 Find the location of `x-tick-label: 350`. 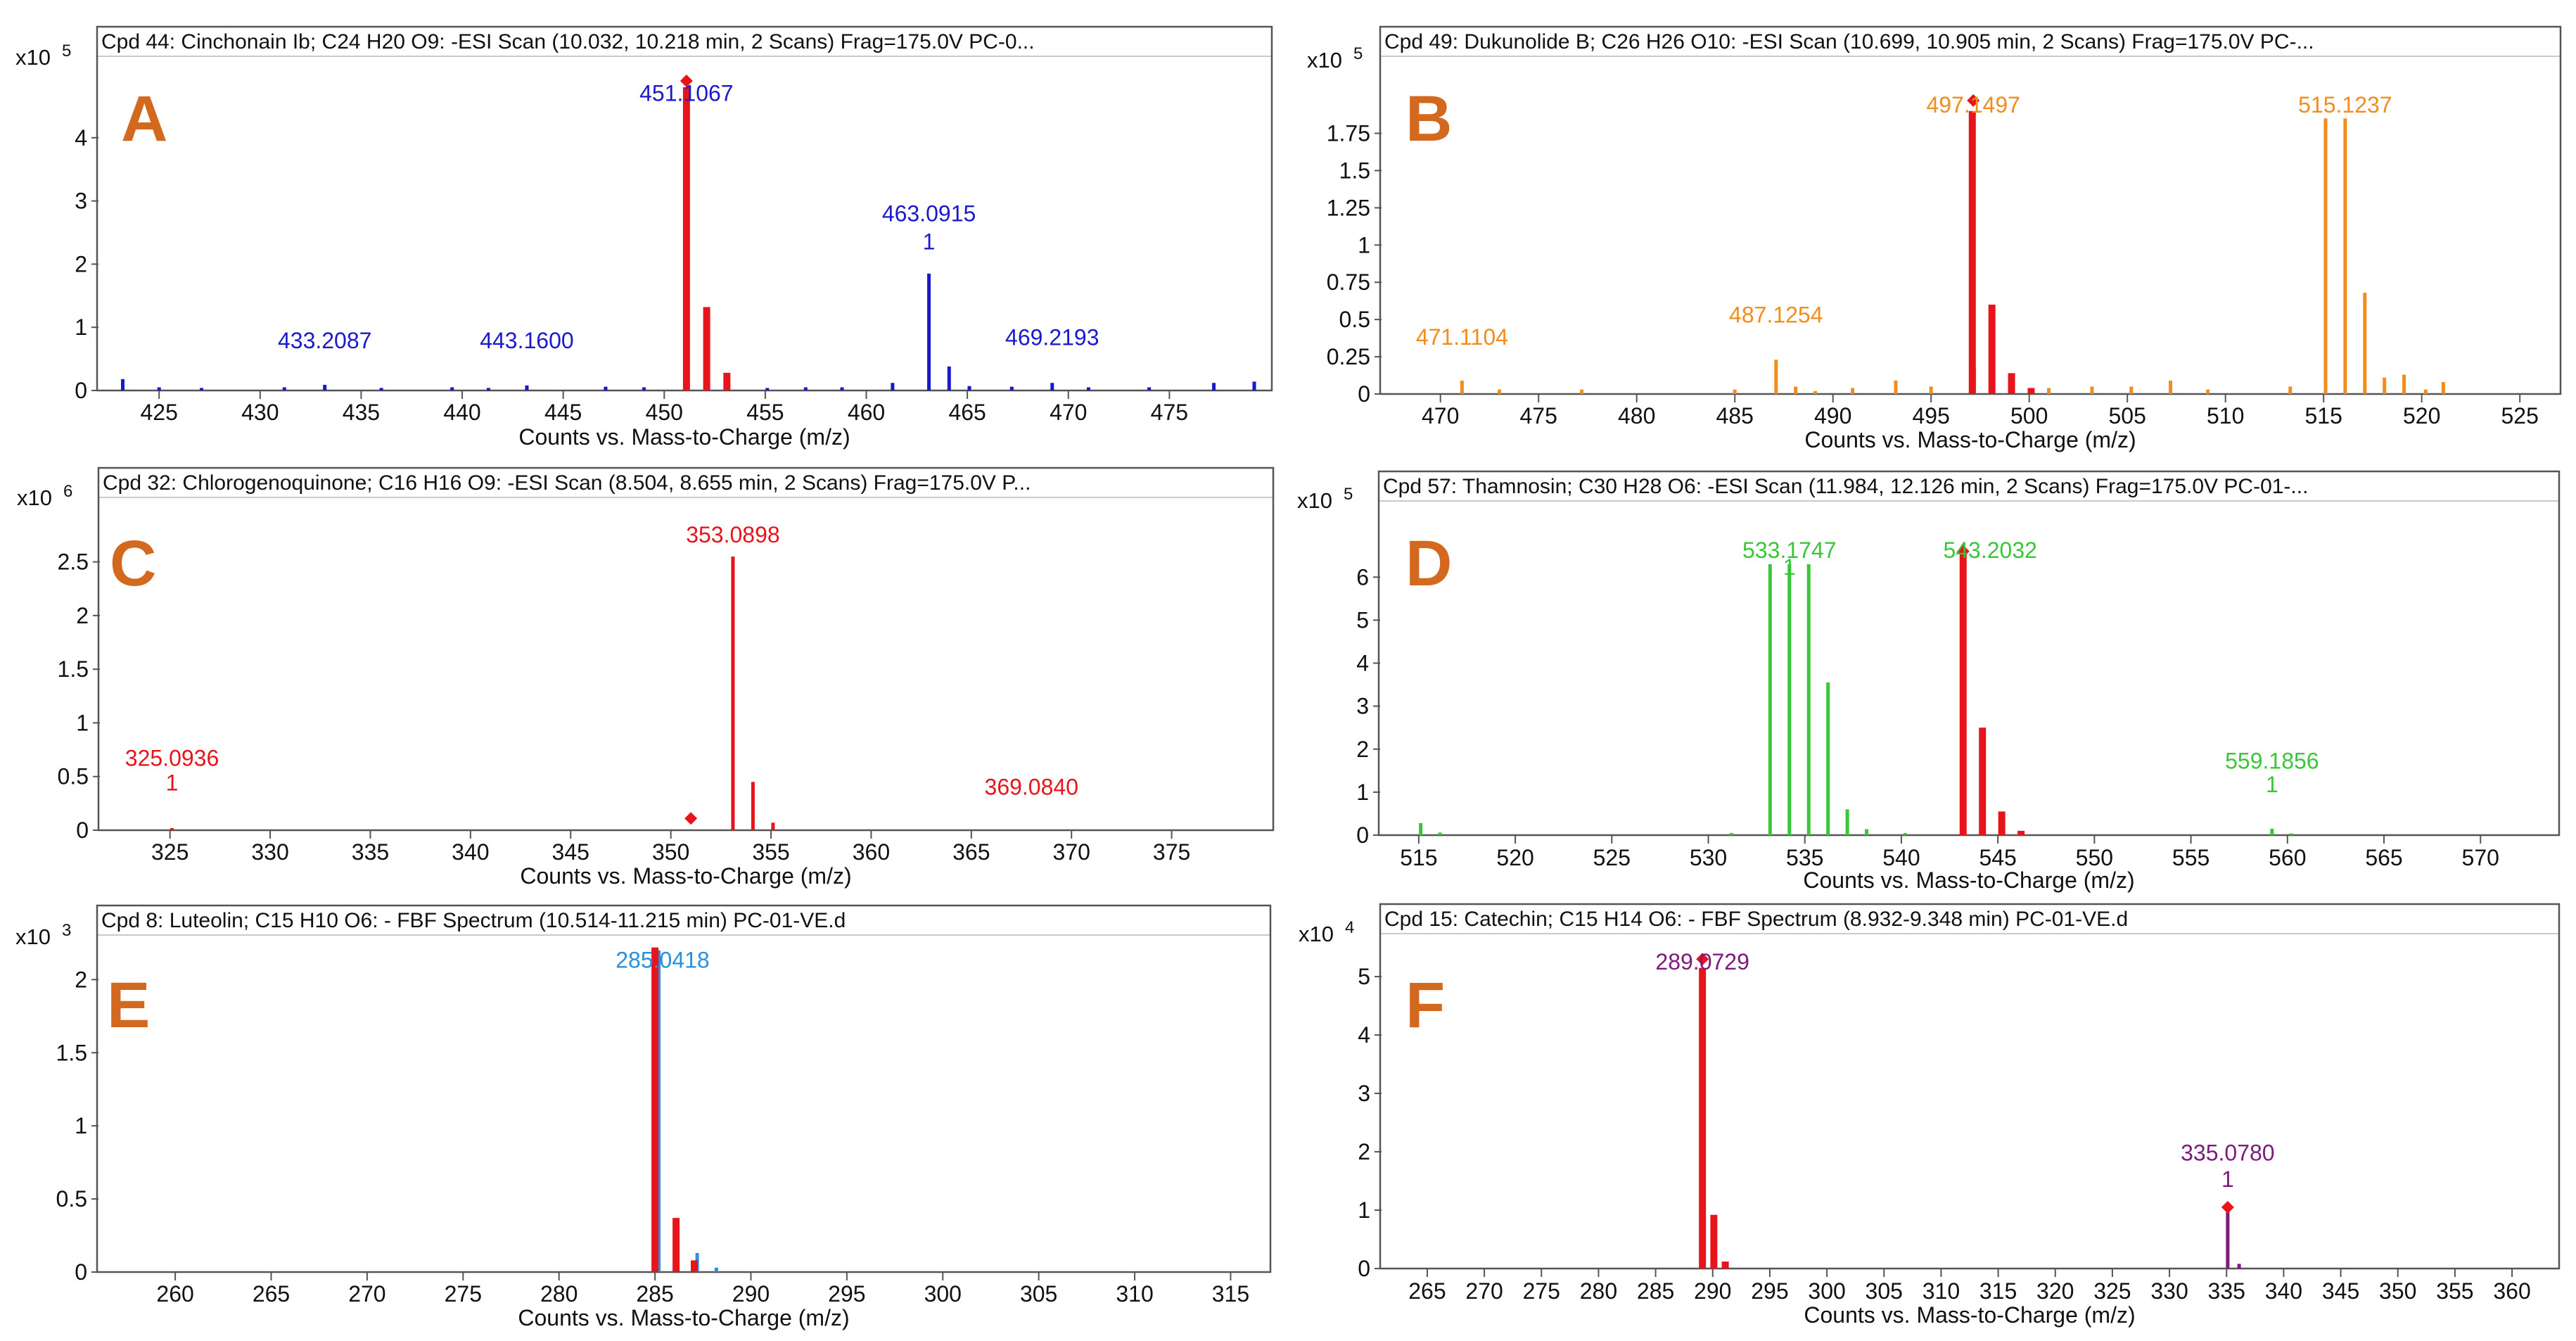

x-tick-label: 350 is located at coordinates (2397, 1291).